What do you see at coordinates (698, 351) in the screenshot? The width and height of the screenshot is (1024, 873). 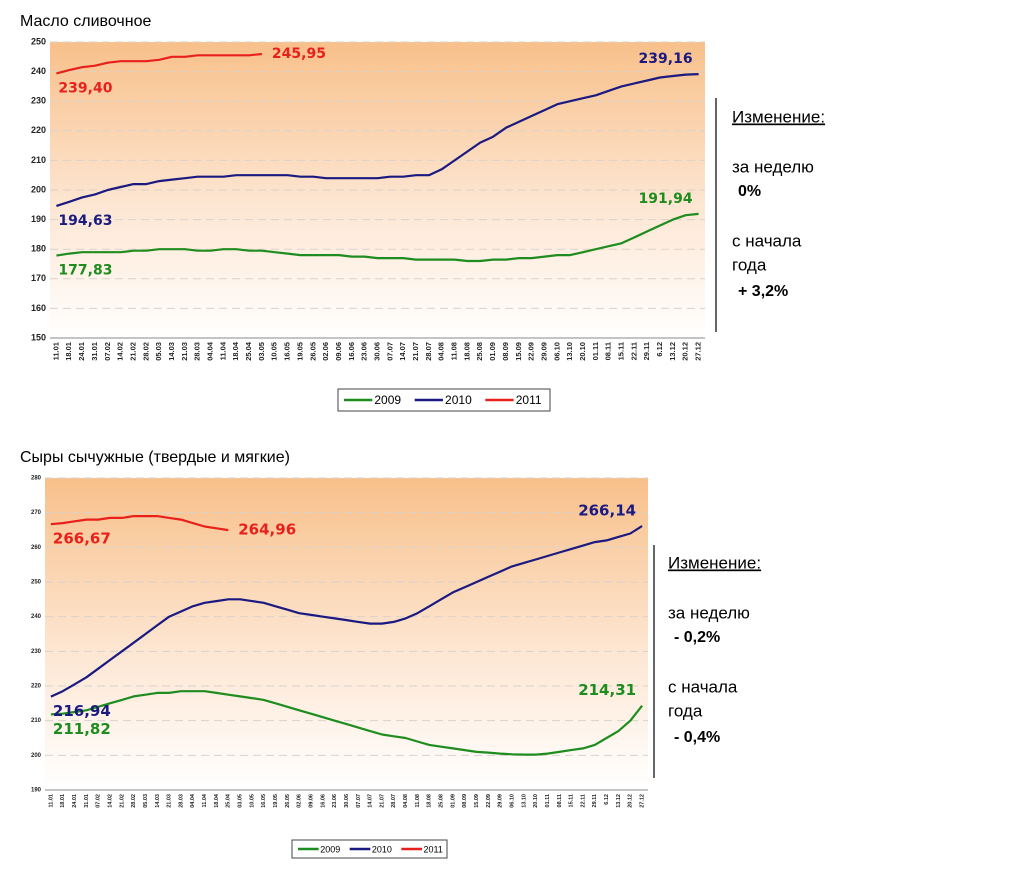 I see `x-tick-label: 27.12` at bounding box center [698, 351].